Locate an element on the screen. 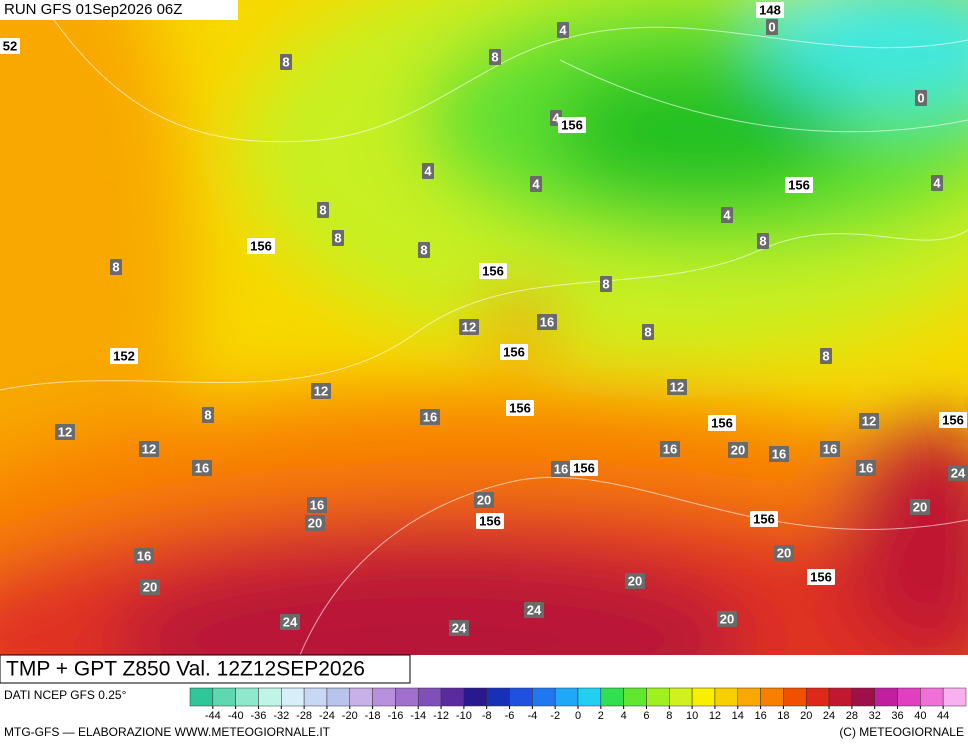  geopotential-label: 152 is located at coordinates (124, 355).